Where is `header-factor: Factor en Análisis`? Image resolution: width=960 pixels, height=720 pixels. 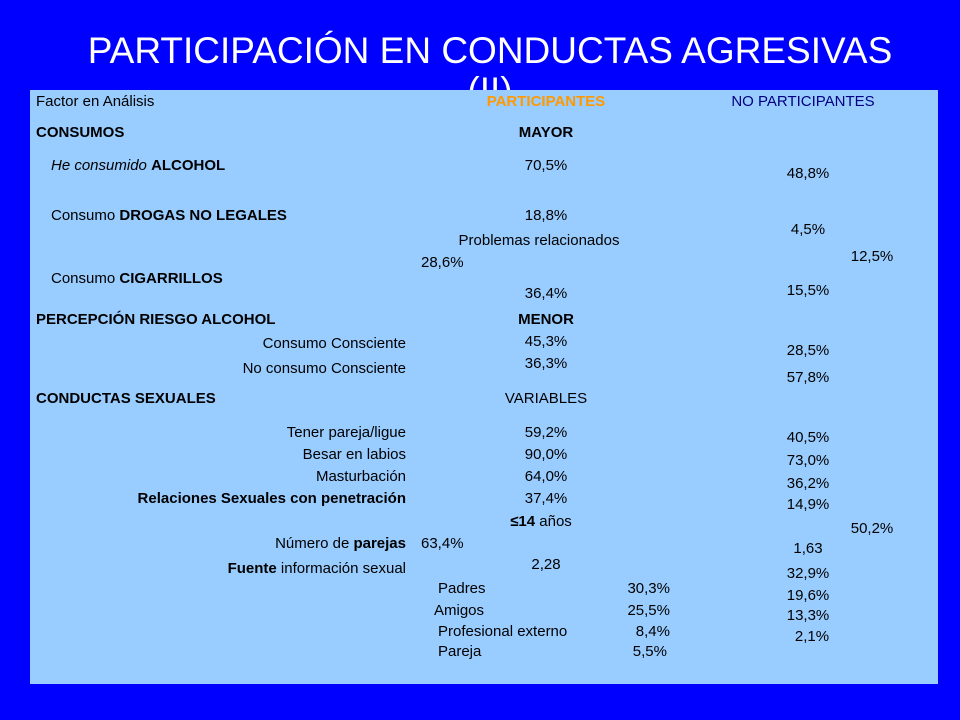
header-factor: Factor en Análisis is located at coordinates (95, 101).